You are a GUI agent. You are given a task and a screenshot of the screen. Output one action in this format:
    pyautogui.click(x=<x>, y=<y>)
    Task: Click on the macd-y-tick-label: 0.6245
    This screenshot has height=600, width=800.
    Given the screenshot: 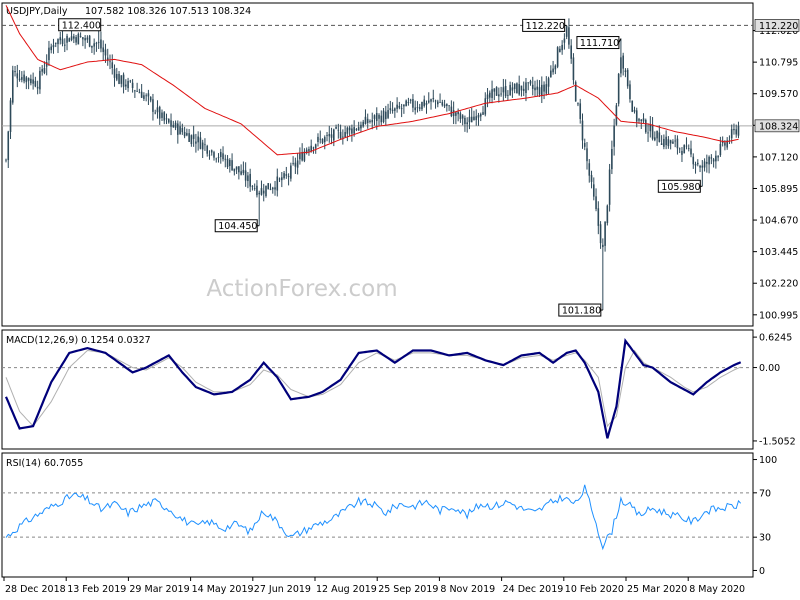 What is the action you would take?
    pyautogui.click(x=775, y=338)
    